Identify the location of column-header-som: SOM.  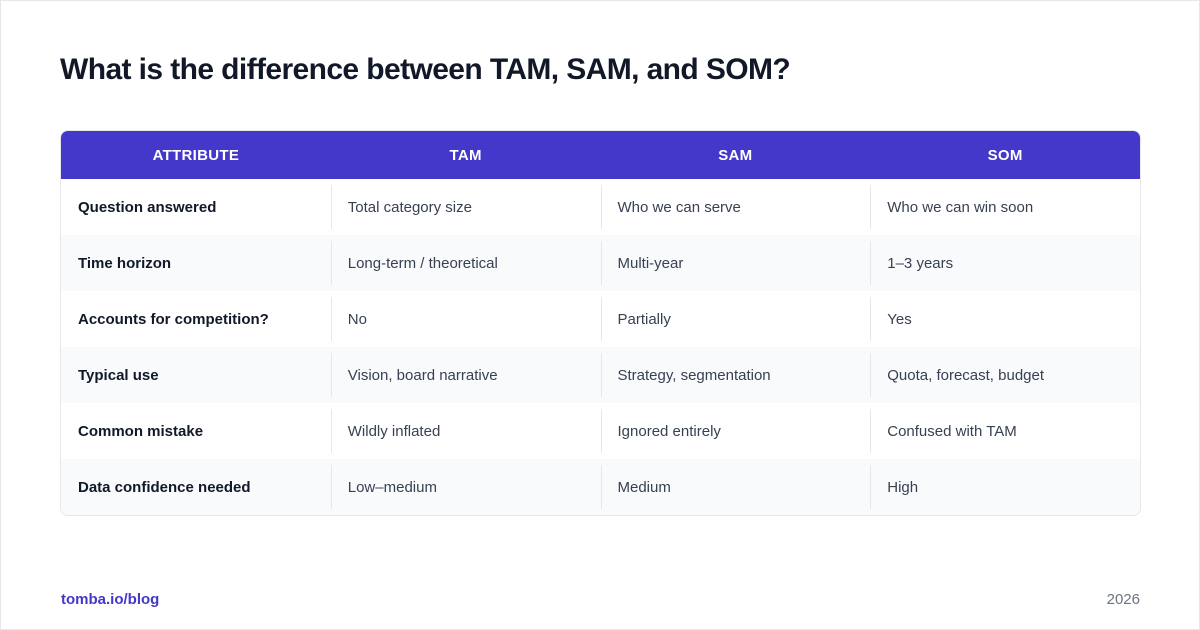
(1005, 155).